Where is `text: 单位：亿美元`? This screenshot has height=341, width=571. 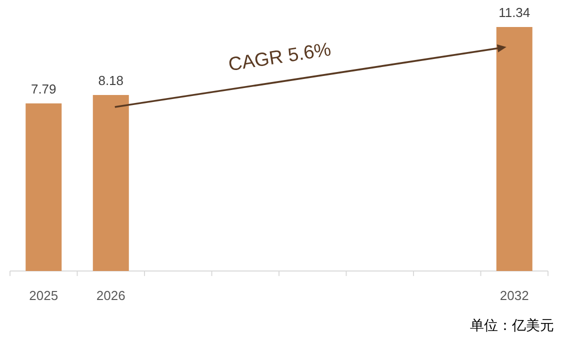
text: 单位：亿美元 is located at coordinates (512, 325).